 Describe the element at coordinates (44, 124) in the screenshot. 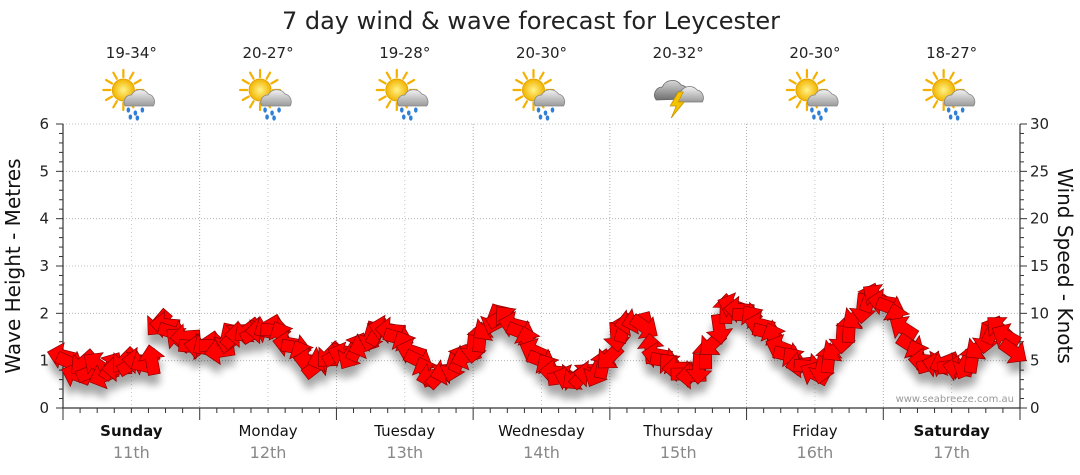

I see `y-tick-left: 6` at that location.